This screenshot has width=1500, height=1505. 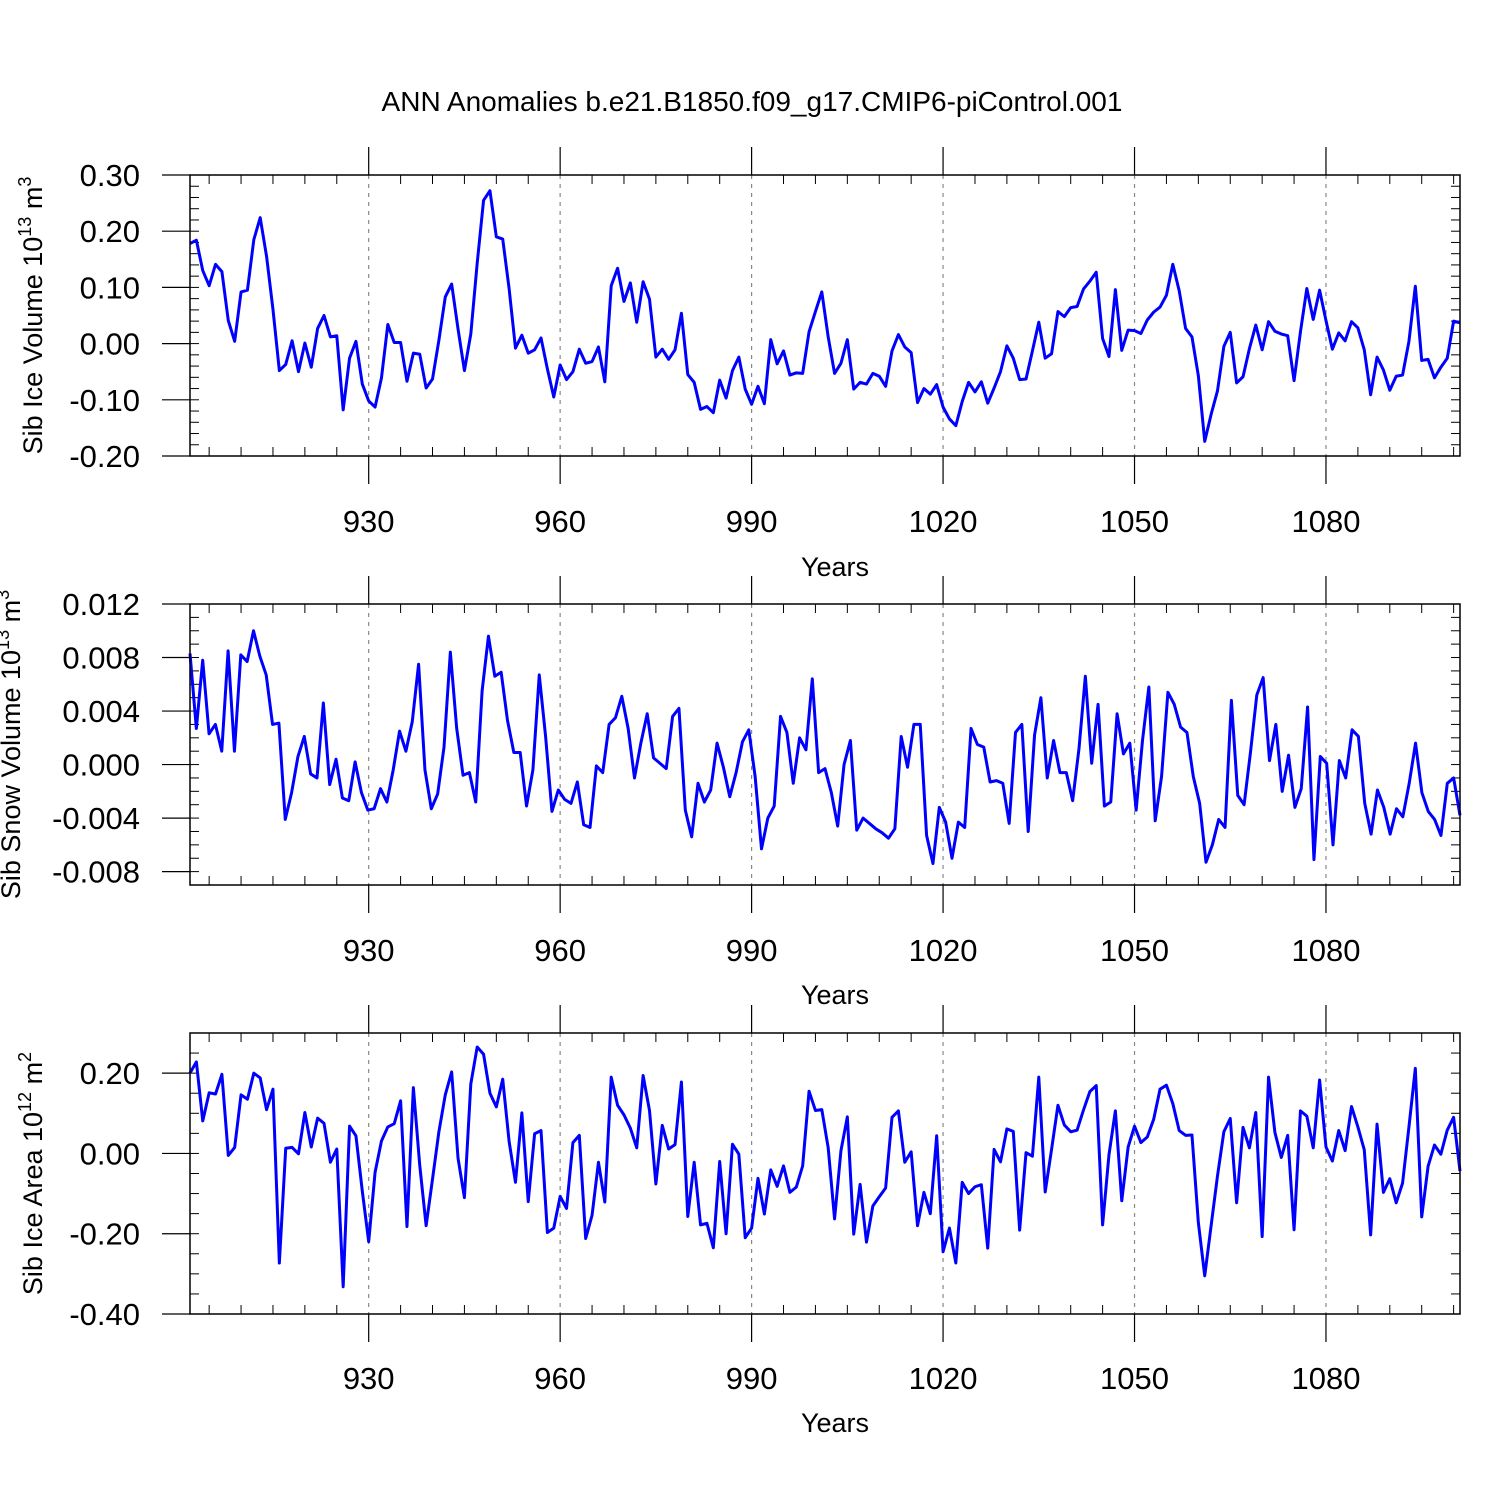 I want to click on y-axis-title-text: Sib Snow Volume 10, so click(x=13, y=774).